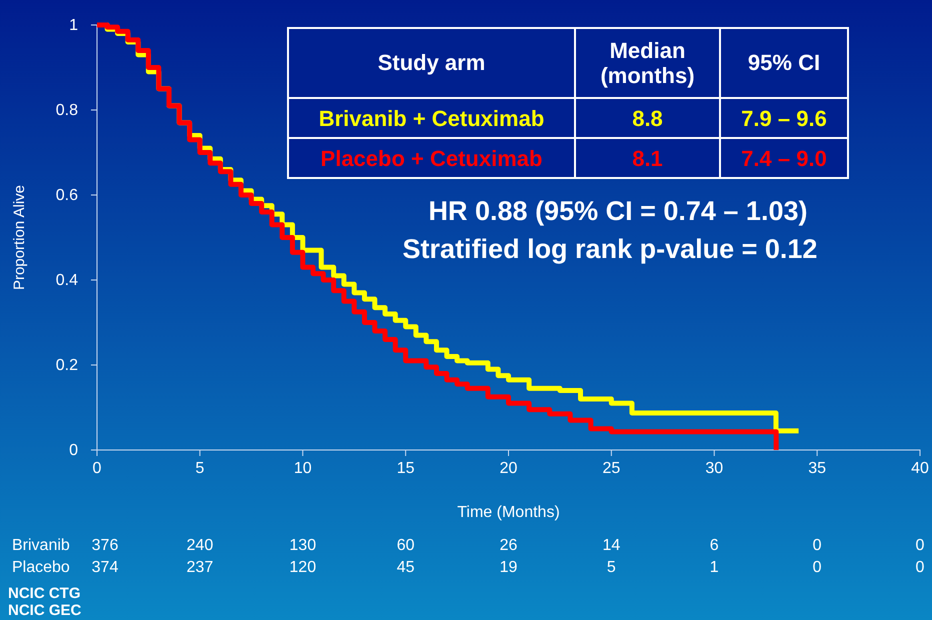 This screenshot has height=620, width=932. What do you see at coordinates (784, 158) in the screenshot?
I see `annotation: 7.4 – 9.0` at bounding box center [784, 158].